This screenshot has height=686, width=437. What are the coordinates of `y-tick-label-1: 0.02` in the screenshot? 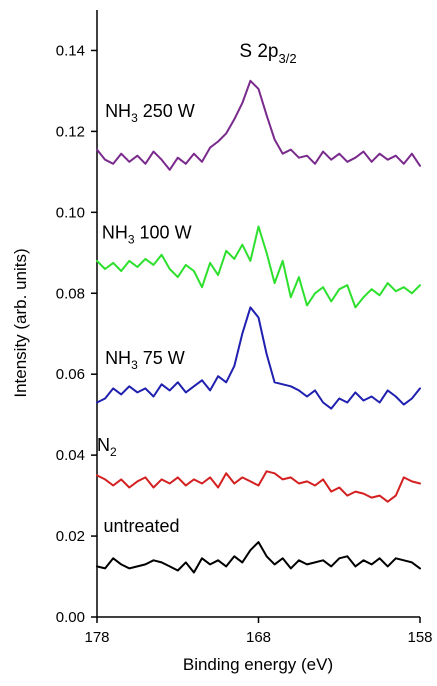 It's located at (70, 536).